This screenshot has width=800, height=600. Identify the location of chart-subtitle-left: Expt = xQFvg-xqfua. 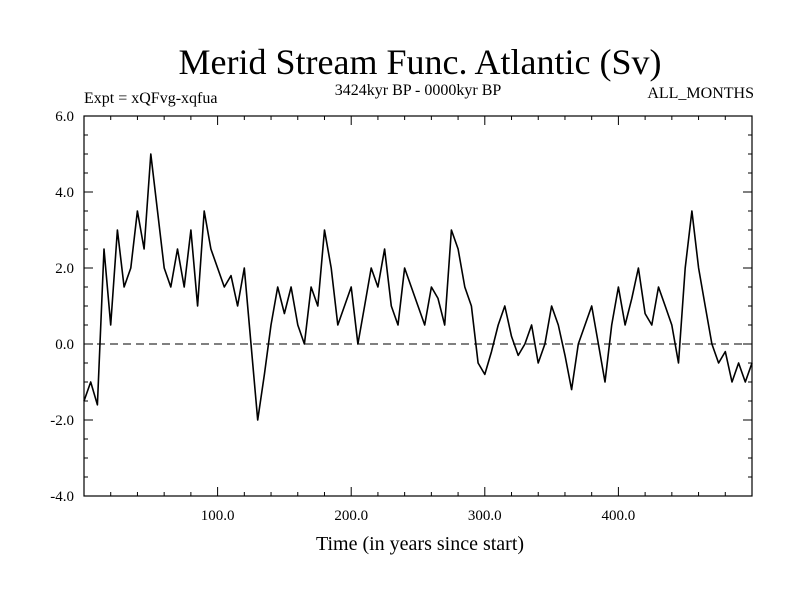
(150, 98).